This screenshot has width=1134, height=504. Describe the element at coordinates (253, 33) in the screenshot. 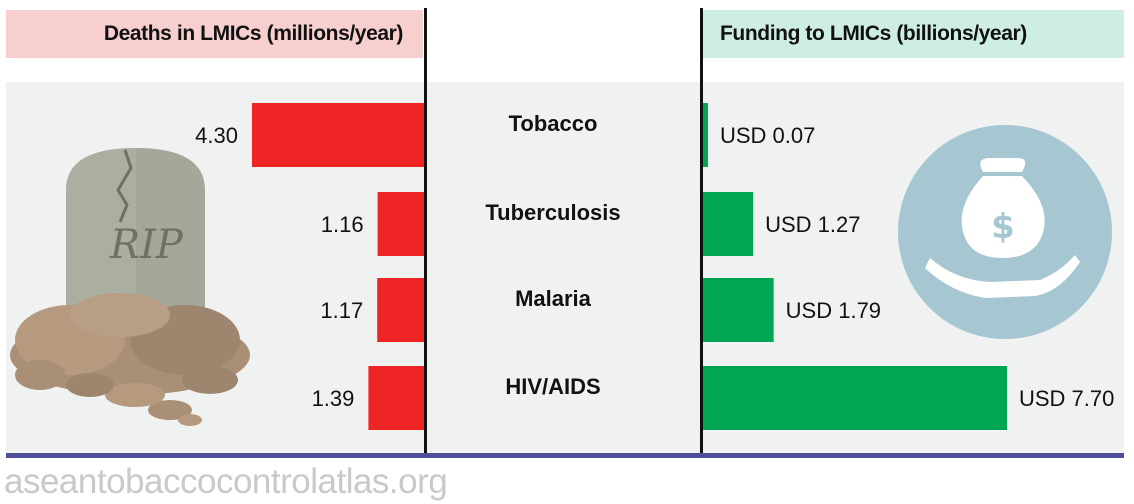

I see `deaths-header-label: Deaths in LMICs (millions/year)` at that location.